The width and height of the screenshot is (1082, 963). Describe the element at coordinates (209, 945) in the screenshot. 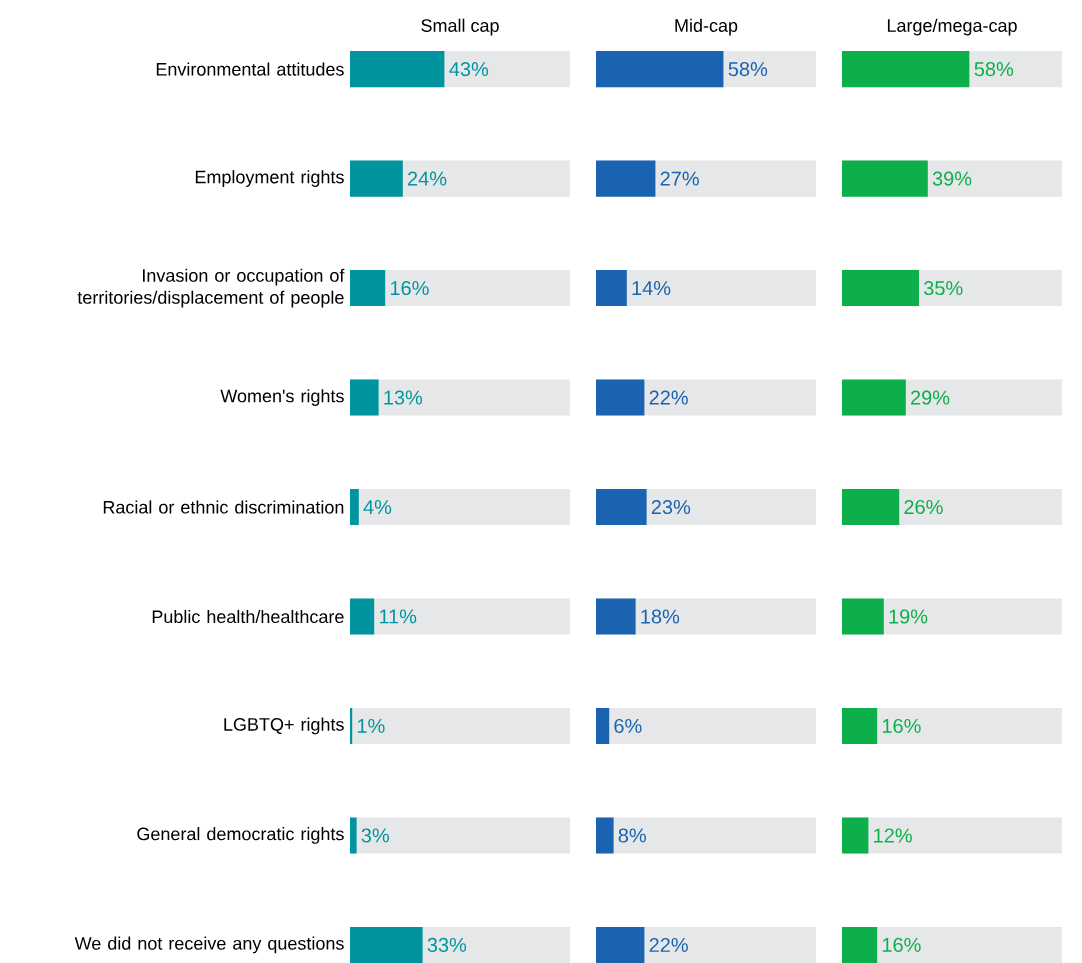

I see `y-tick-label: We did not receive any questions` at that location.